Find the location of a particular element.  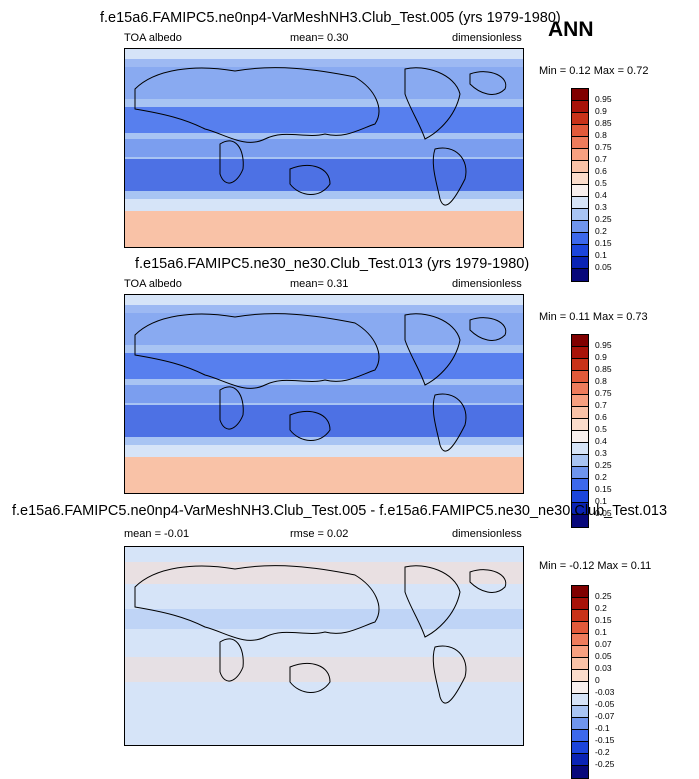

panel-2-map is located at coordinates (324, 394).